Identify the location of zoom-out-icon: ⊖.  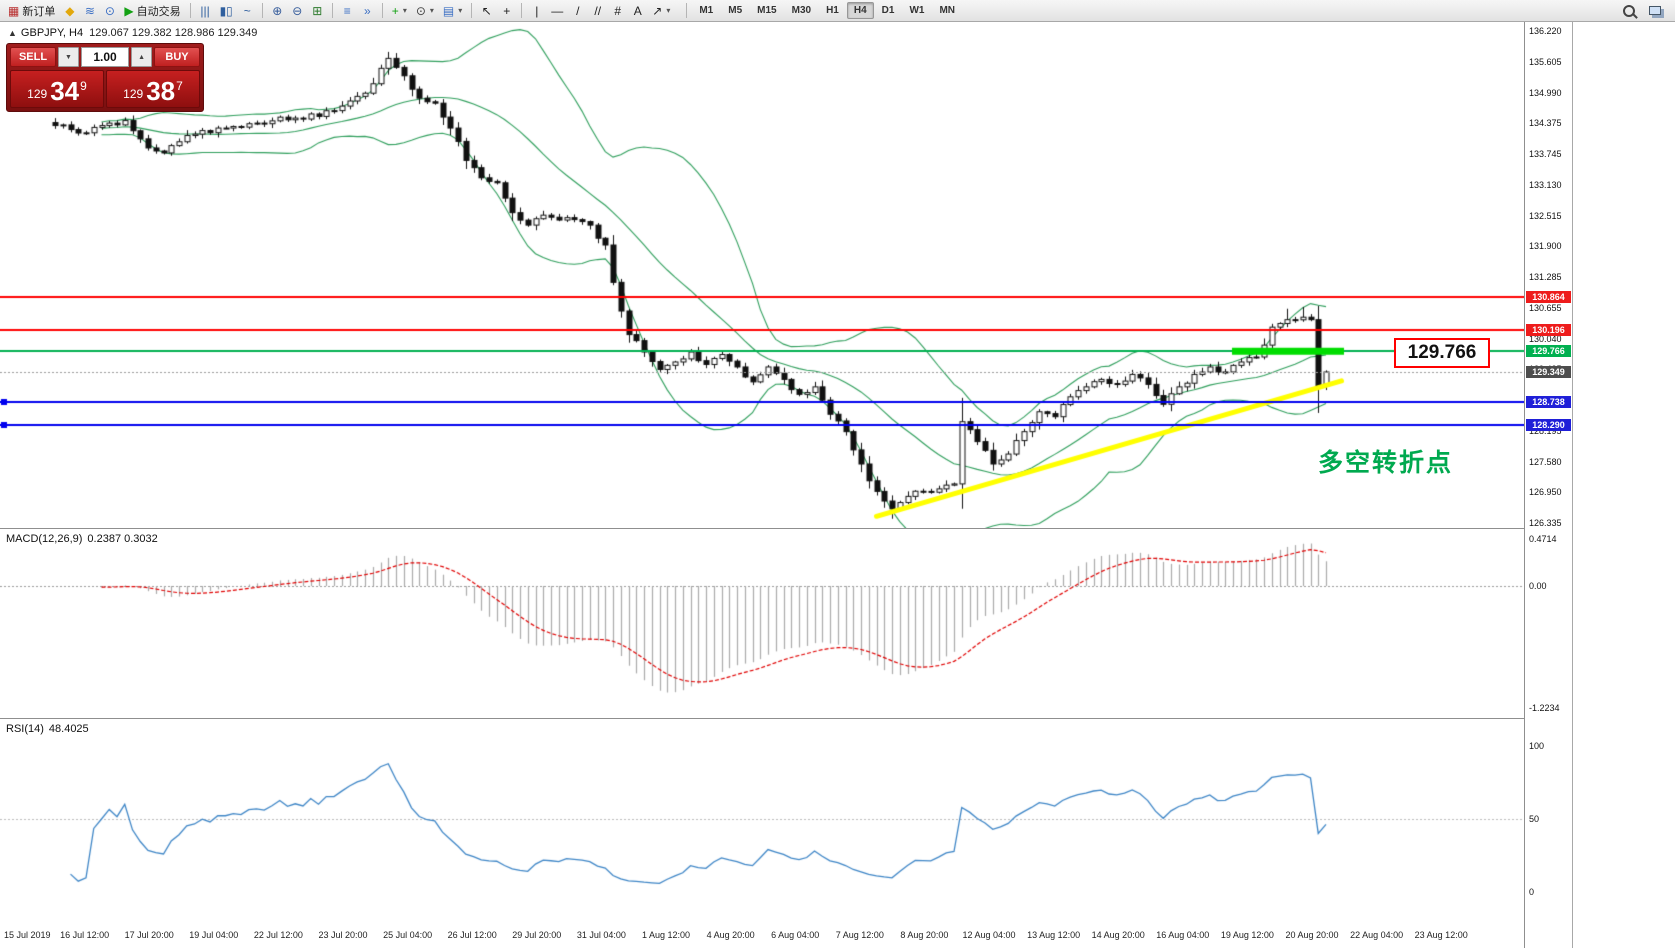
(297, 10).